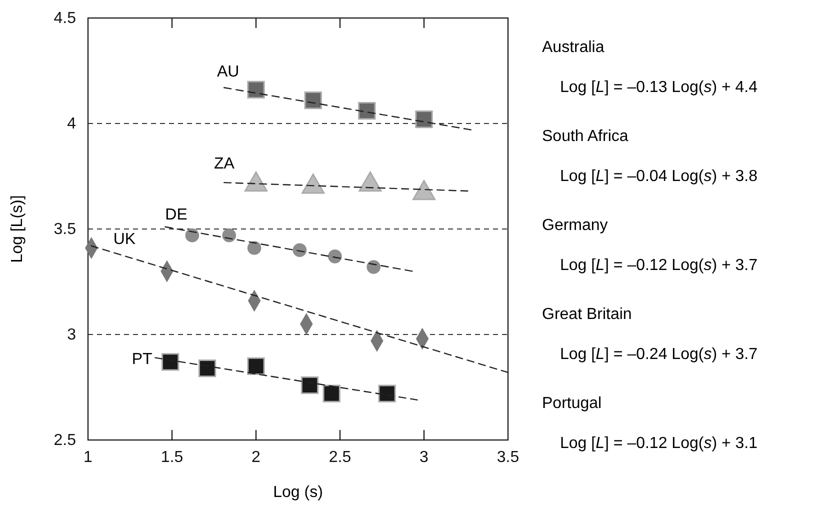 This screenshot has width=825, height=506. Describe the element at coordinates (172, 457) in the screenshot. I see `x-tick-label: 1.5` at that location.